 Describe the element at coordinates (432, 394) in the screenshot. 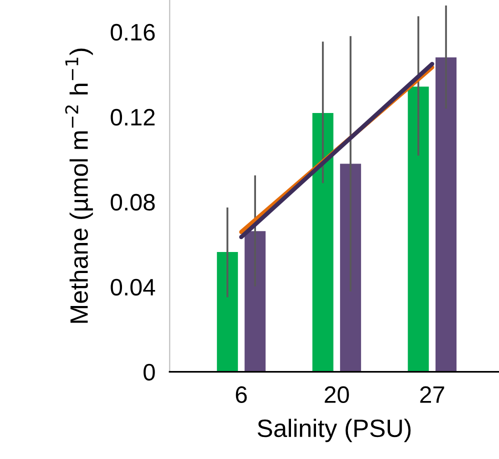

I see `x-tick-label: 27` at that location.